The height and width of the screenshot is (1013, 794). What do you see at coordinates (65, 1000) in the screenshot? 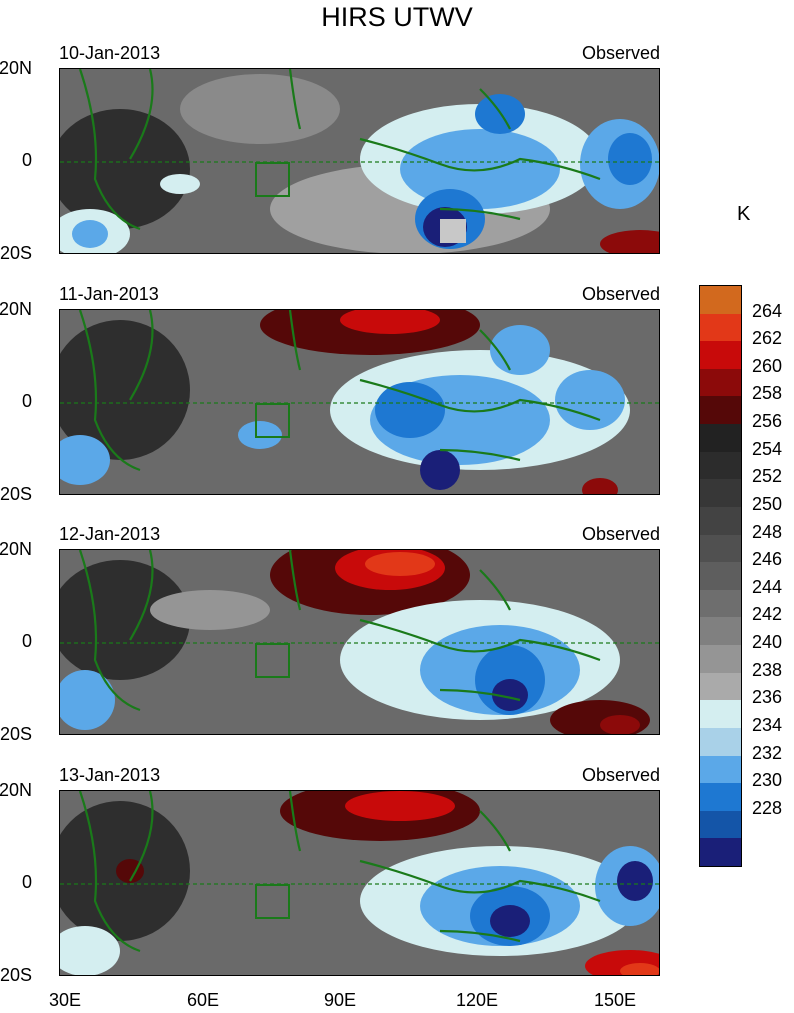
I see `lon-label: 30E` at bounding box center [65, 1000].